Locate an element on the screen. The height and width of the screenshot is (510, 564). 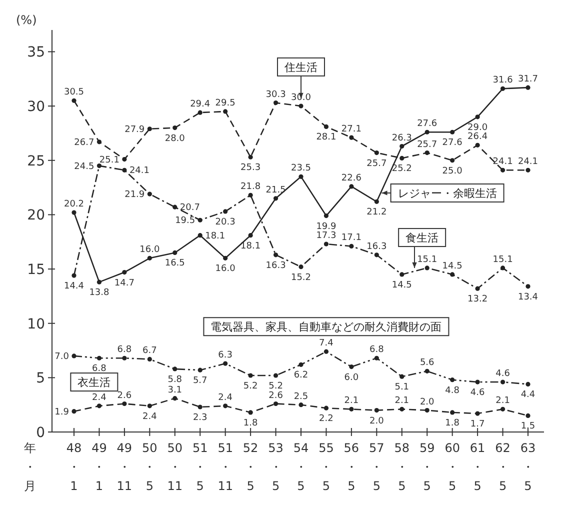
data-label: 31.7 is located at coordinates (528, 79).